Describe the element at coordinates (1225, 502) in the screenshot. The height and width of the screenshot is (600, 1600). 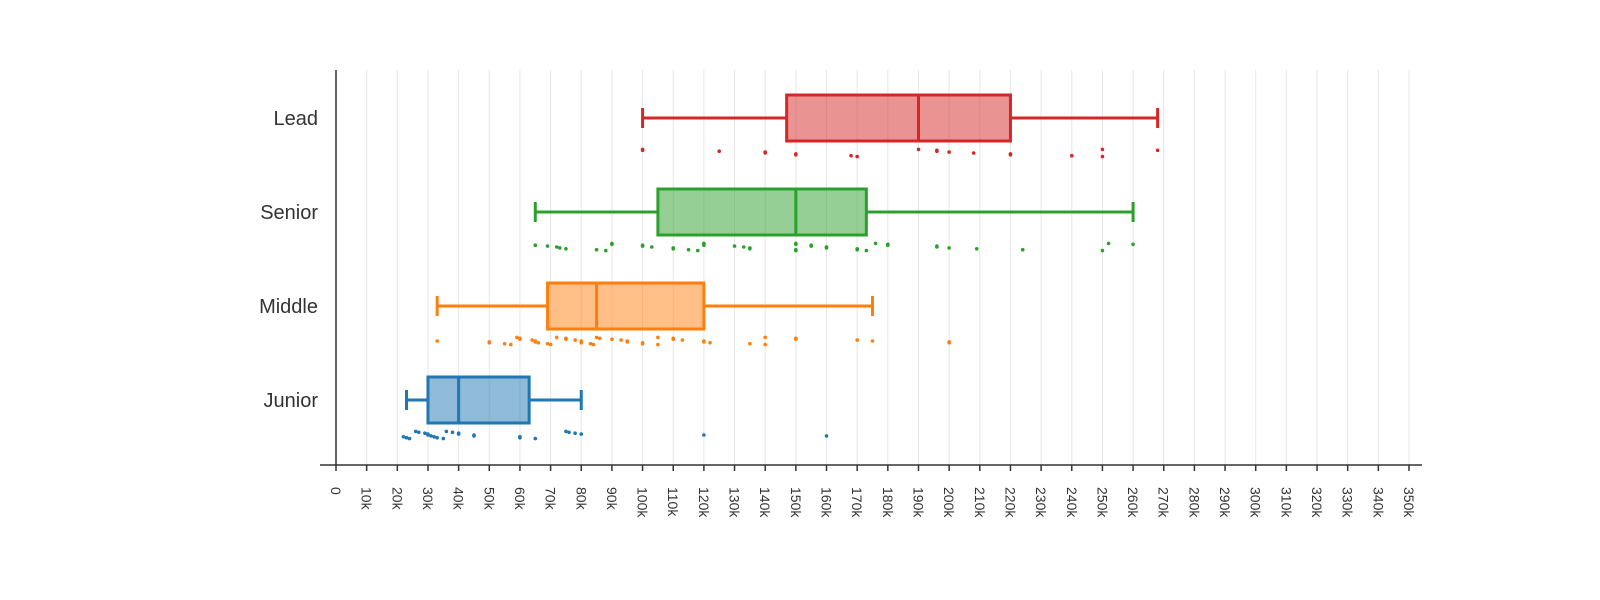
I see `x-tick-label: 290k` at that location.